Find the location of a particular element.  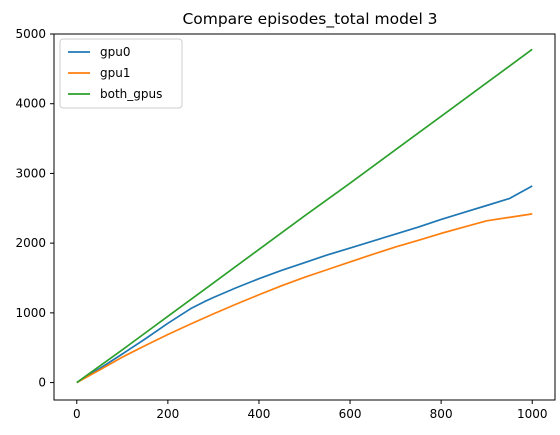

legend-label: gpu1 is located at coordinates (115, 73).